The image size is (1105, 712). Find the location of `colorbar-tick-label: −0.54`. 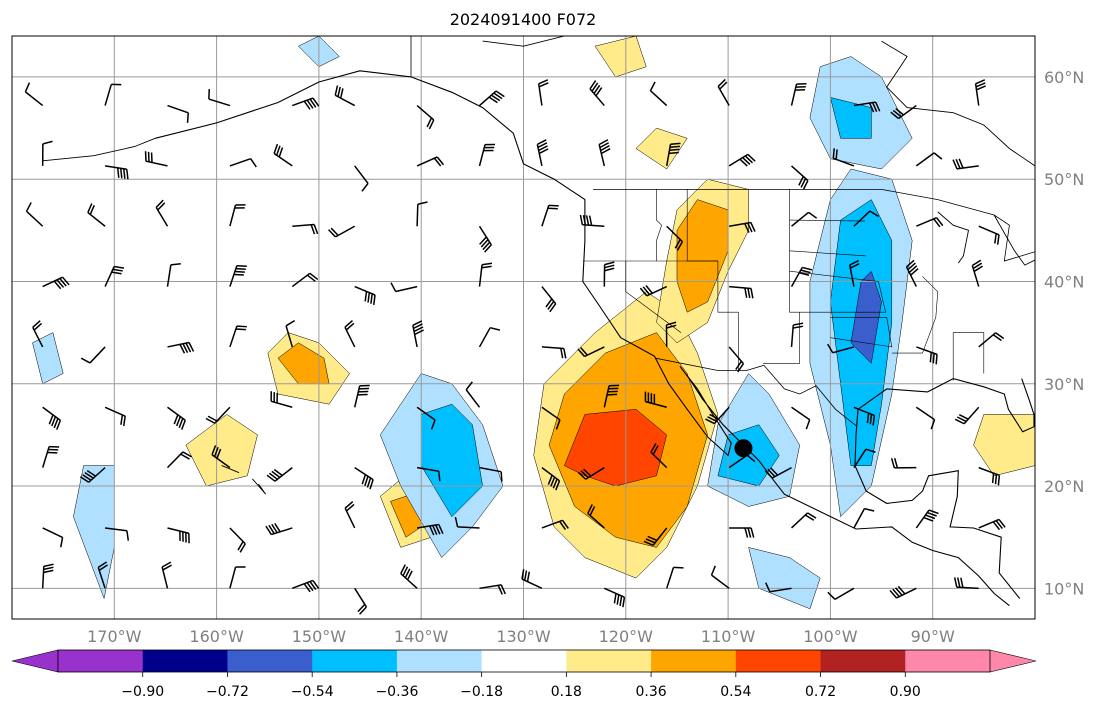

colorbar-tick-label: −0.54 is located at coordinates (312, 692).